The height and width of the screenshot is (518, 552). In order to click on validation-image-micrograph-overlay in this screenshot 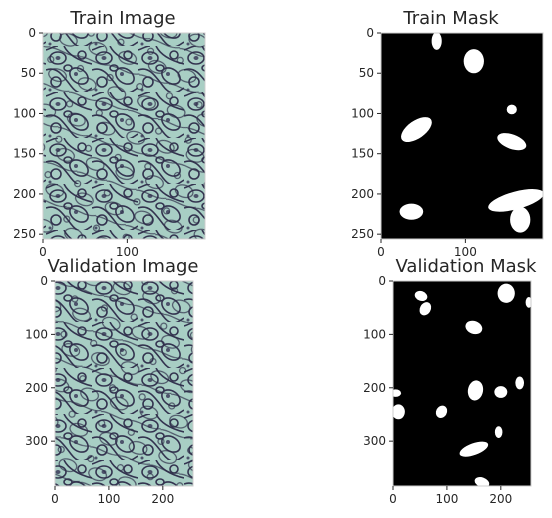, I will do `click(124, 383)`.